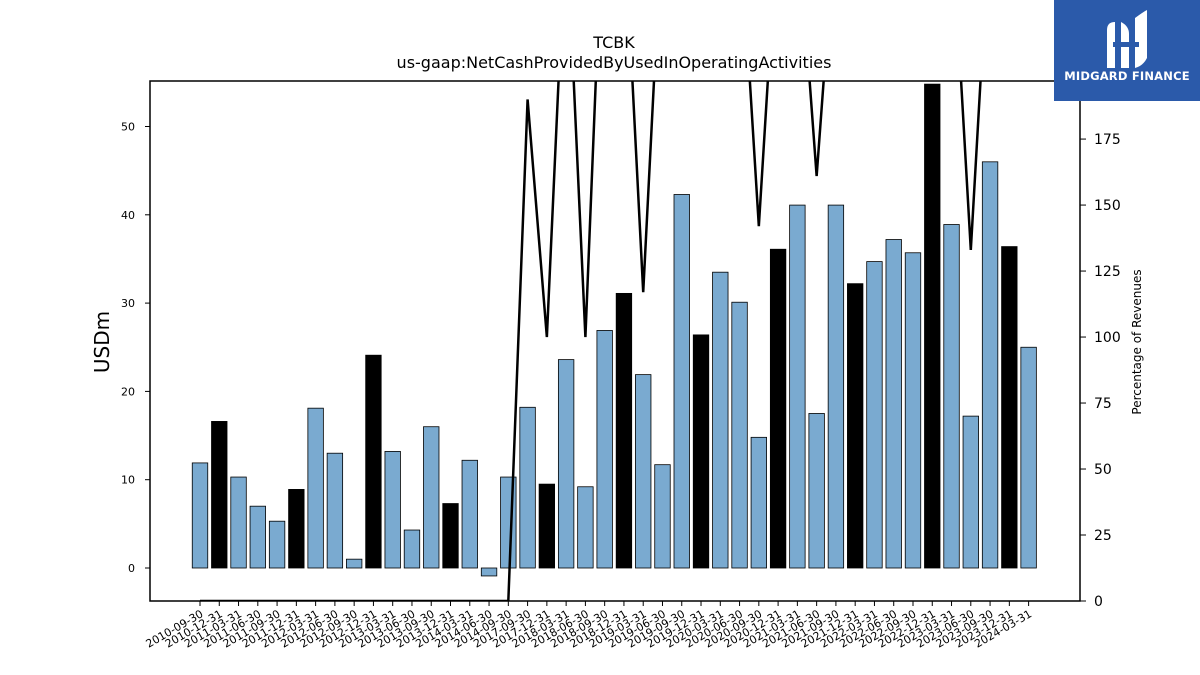 The width and height of the screenshot is (1200, 675). Describe the element at coordinates (1107, 272) in the screenshot. I see `y2-tick-label: 125` at that location.